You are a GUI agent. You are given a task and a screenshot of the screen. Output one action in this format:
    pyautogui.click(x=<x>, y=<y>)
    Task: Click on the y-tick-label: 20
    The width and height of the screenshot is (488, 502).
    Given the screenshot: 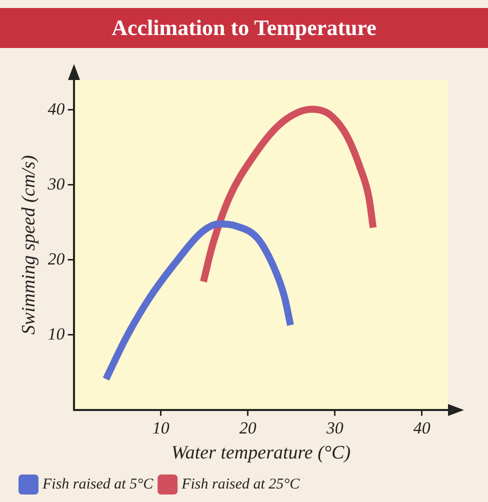 What is the action you would take?
    pyautogui.click(x=57, y=258)
    